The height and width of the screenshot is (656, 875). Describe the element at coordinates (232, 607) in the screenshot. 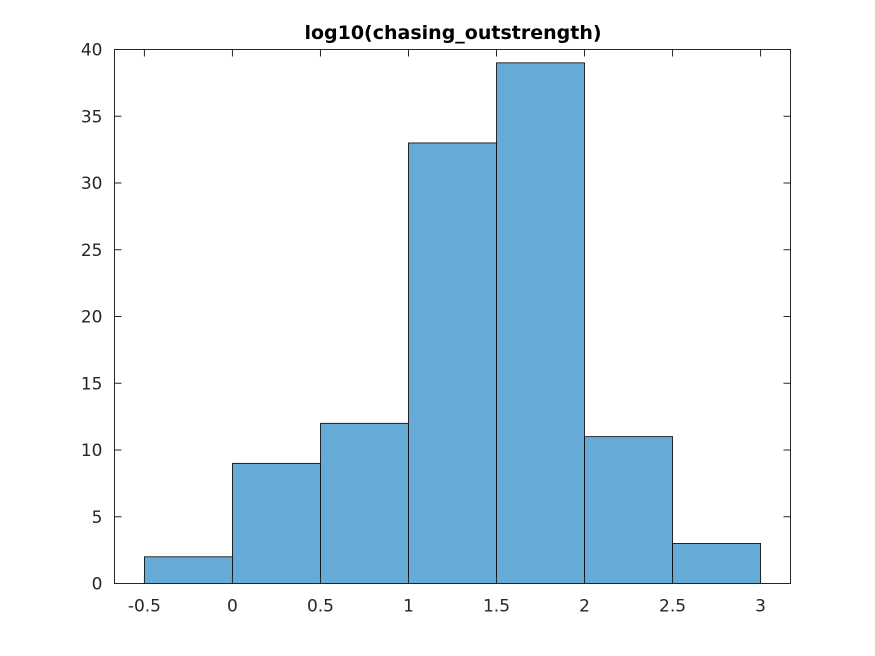

I see `x-tick-label: 0` at that location.